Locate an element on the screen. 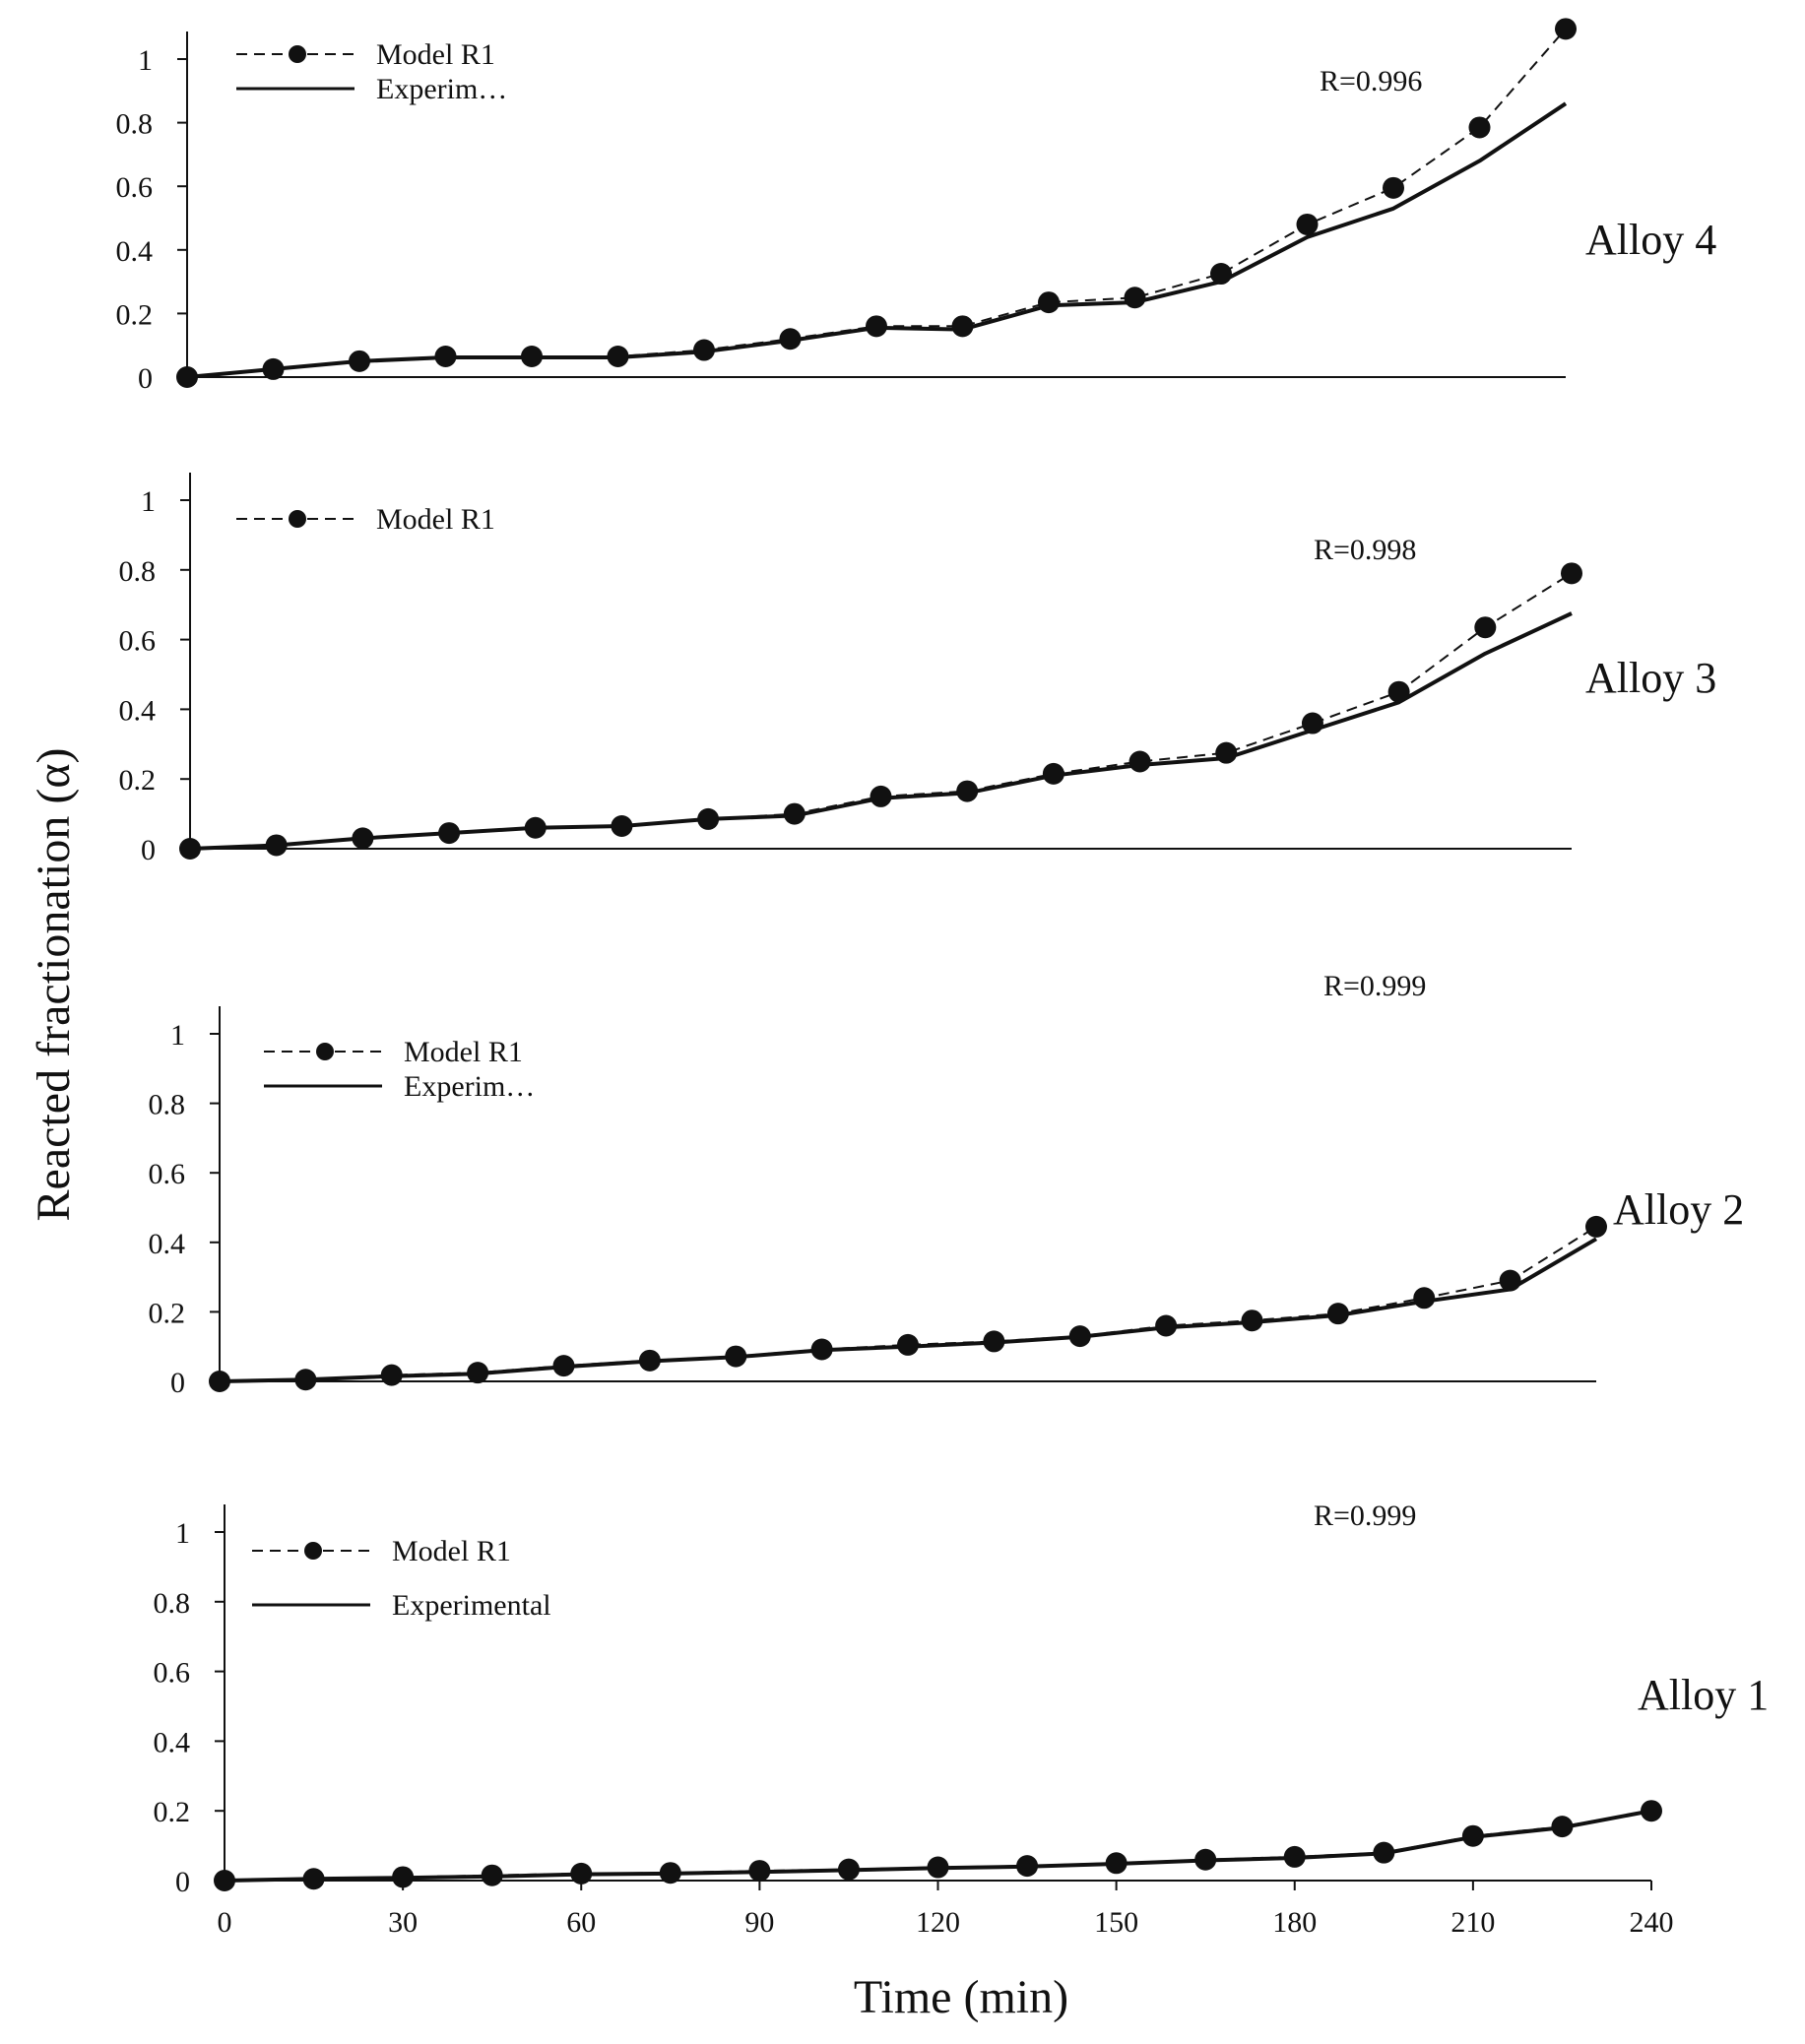  x-tick-label: 150 is located at coordinates (1116, 1922).